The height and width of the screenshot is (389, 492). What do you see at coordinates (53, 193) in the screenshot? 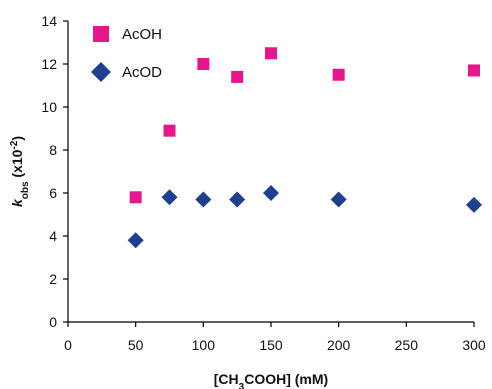
I see `y-tick-label: 6` at bounding box center [53, 193].